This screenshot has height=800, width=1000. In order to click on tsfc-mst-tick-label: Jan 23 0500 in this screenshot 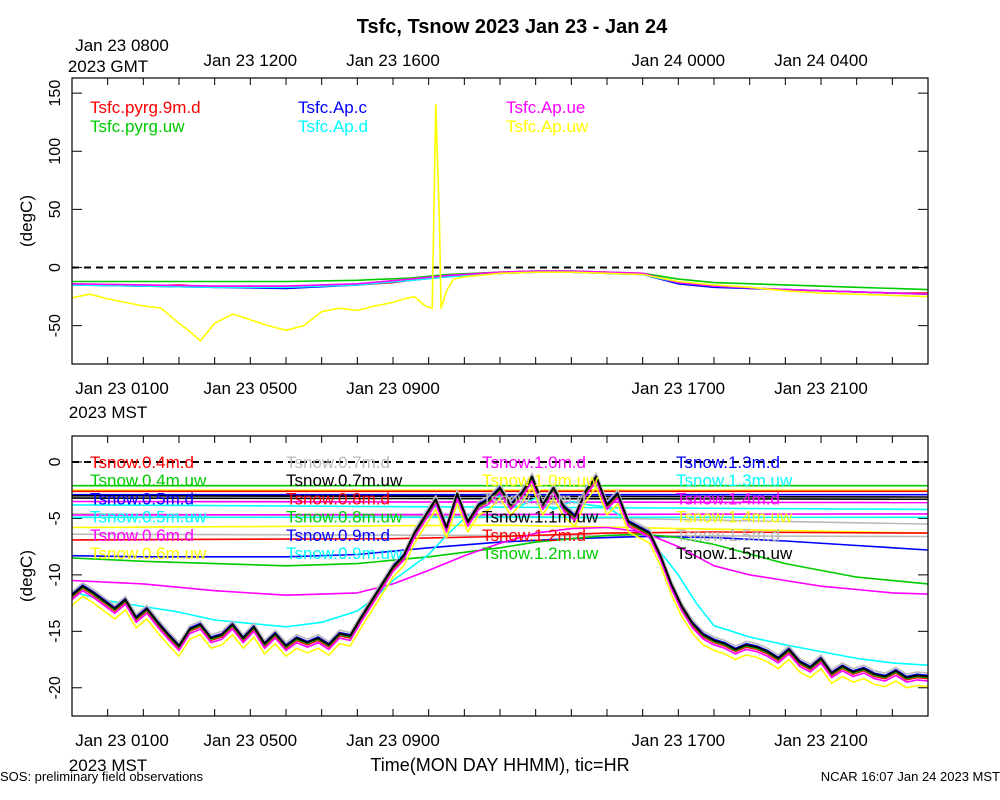, I will do `click(251, 388)`.